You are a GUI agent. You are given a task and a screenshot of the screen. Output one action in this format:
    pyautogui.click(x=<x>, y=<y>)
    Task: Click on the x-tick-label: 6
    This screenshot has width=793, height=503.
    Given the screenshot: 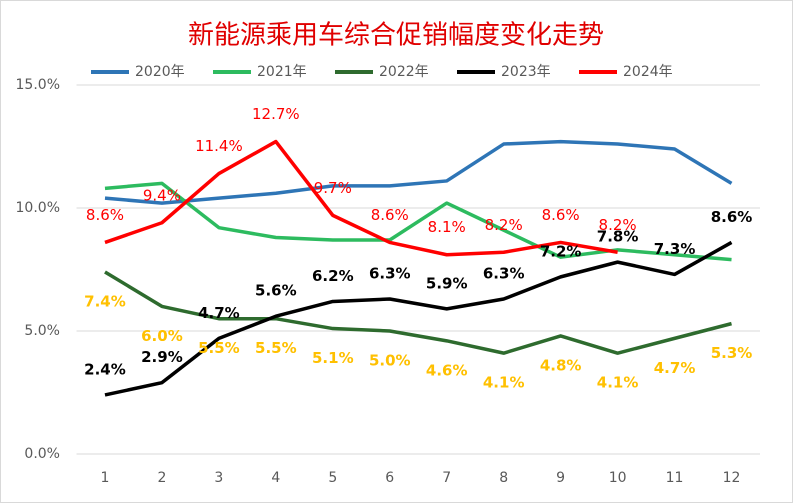 What is the action you would take?
    pyautogui.click(x=389, y=478)
    